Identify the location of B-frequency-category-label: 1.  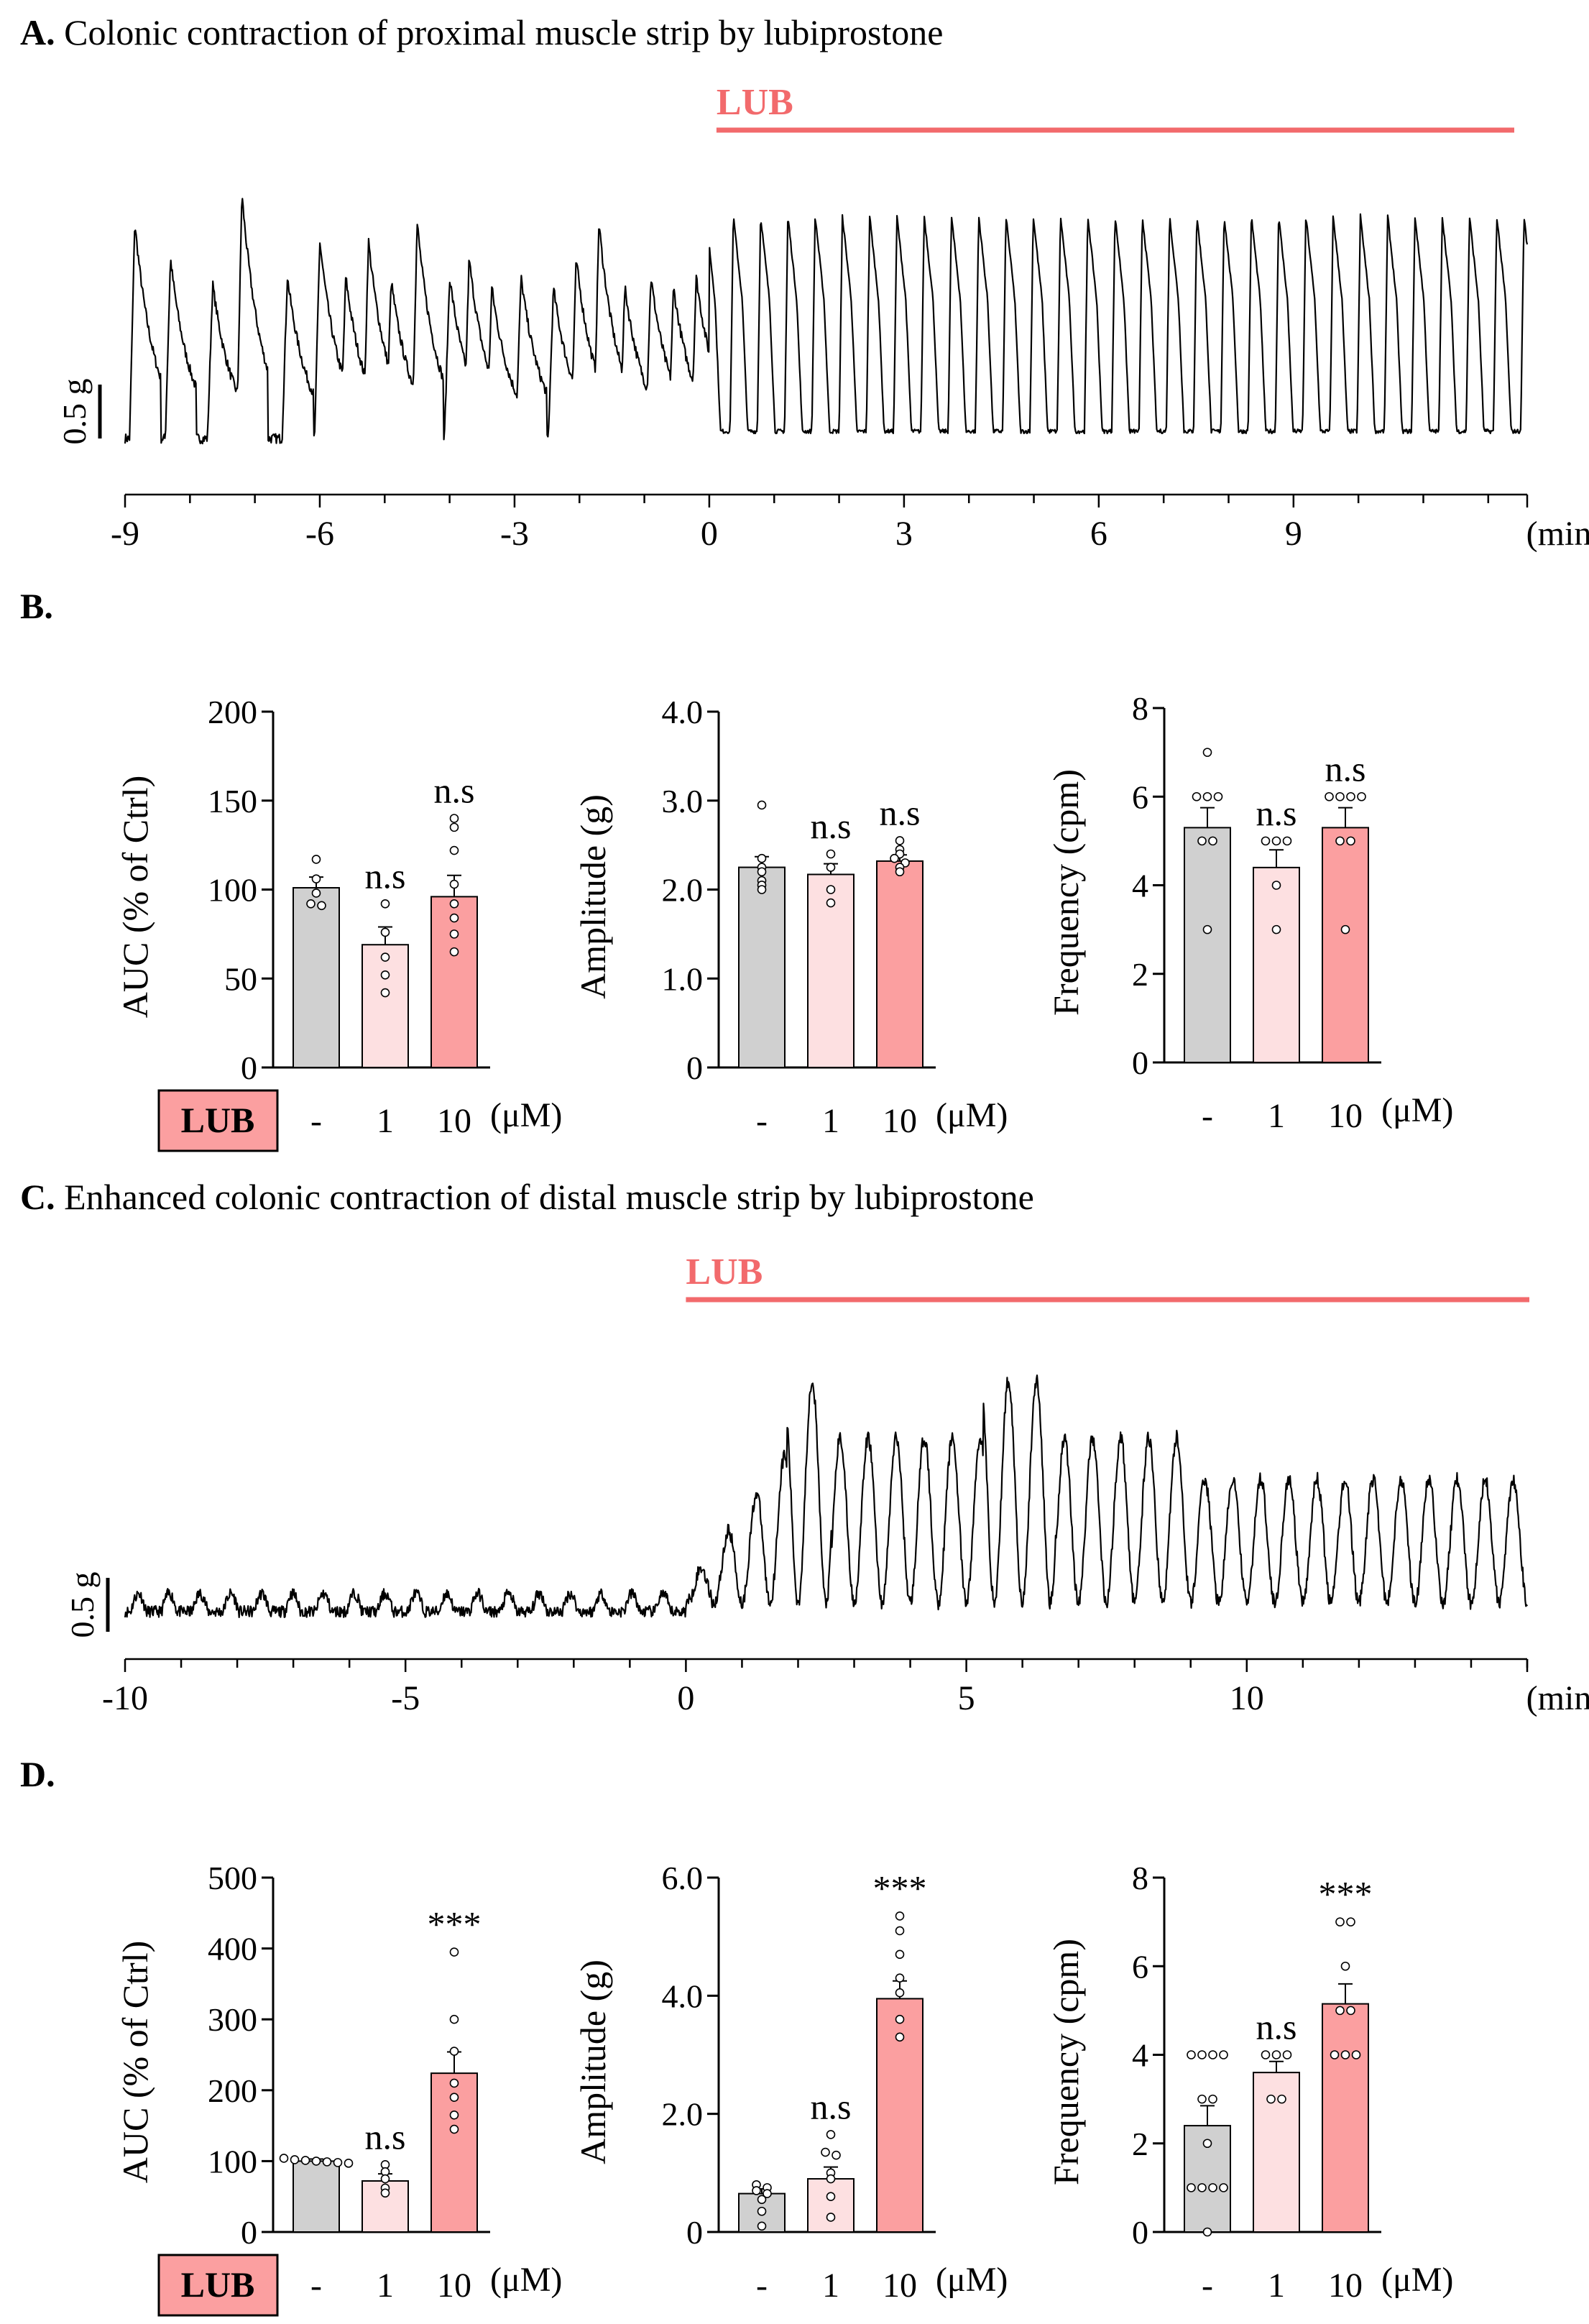
(1276, 1116).